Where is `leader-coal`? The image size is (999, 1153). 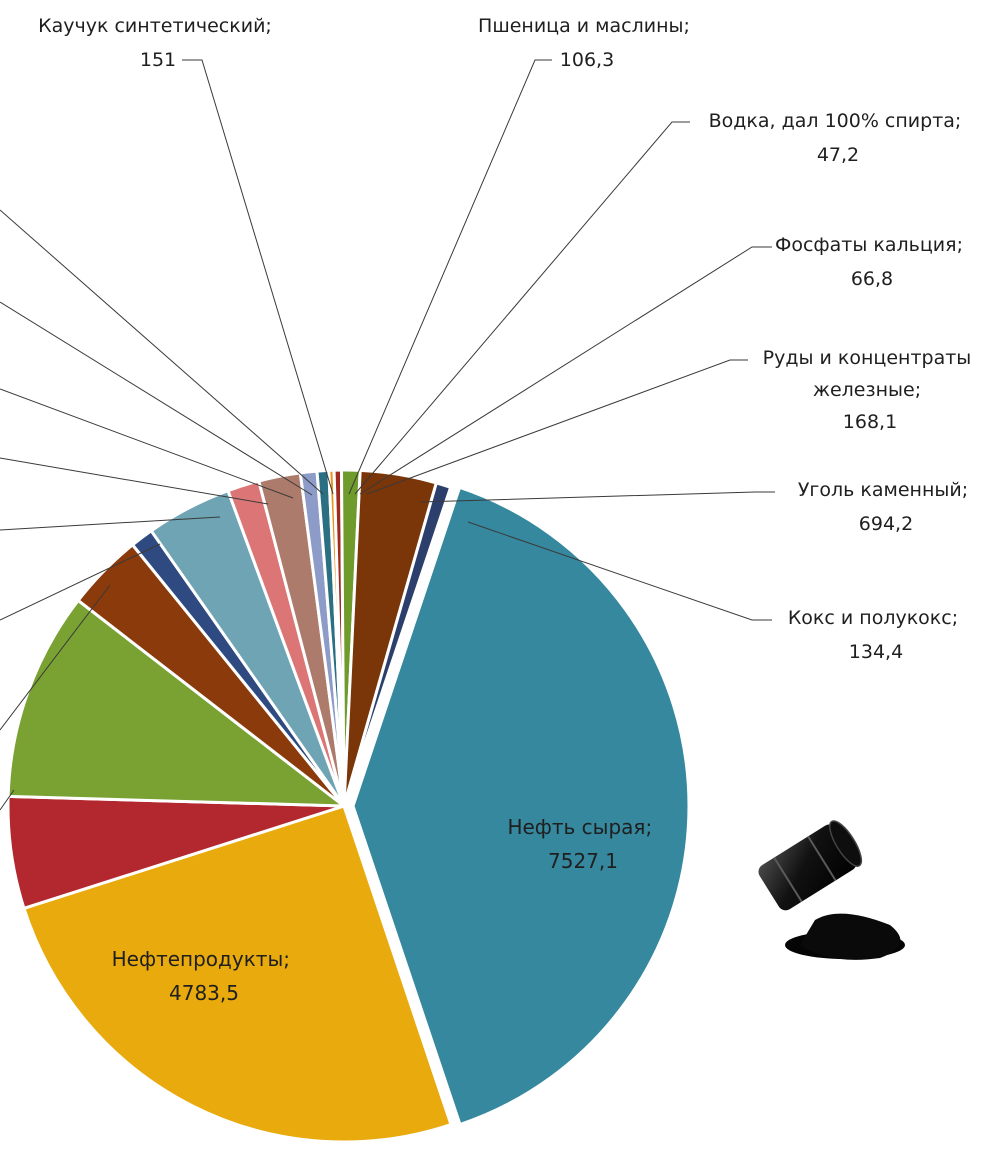
leader-coal is located at coordinates (597, 497).